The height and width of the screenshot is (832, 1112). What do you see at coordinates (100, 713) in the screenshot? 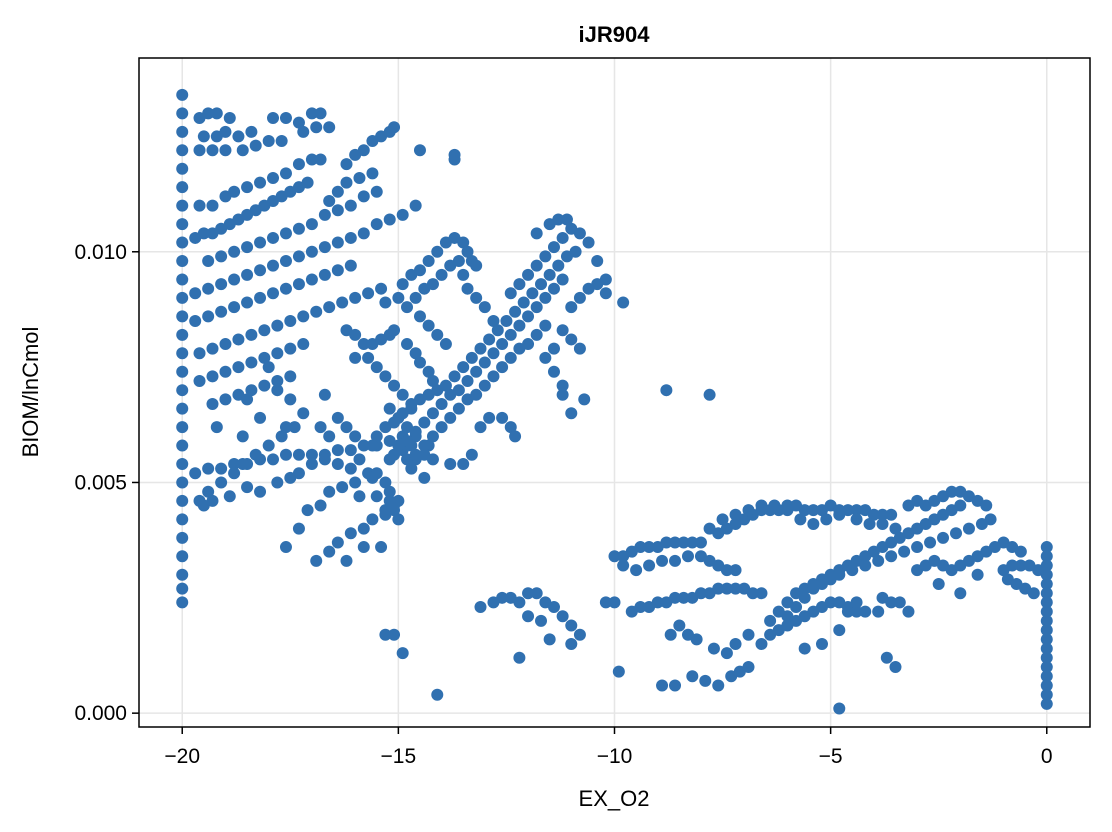
I see `y-tick-label: 0.000` at bounding box center [100, 713].